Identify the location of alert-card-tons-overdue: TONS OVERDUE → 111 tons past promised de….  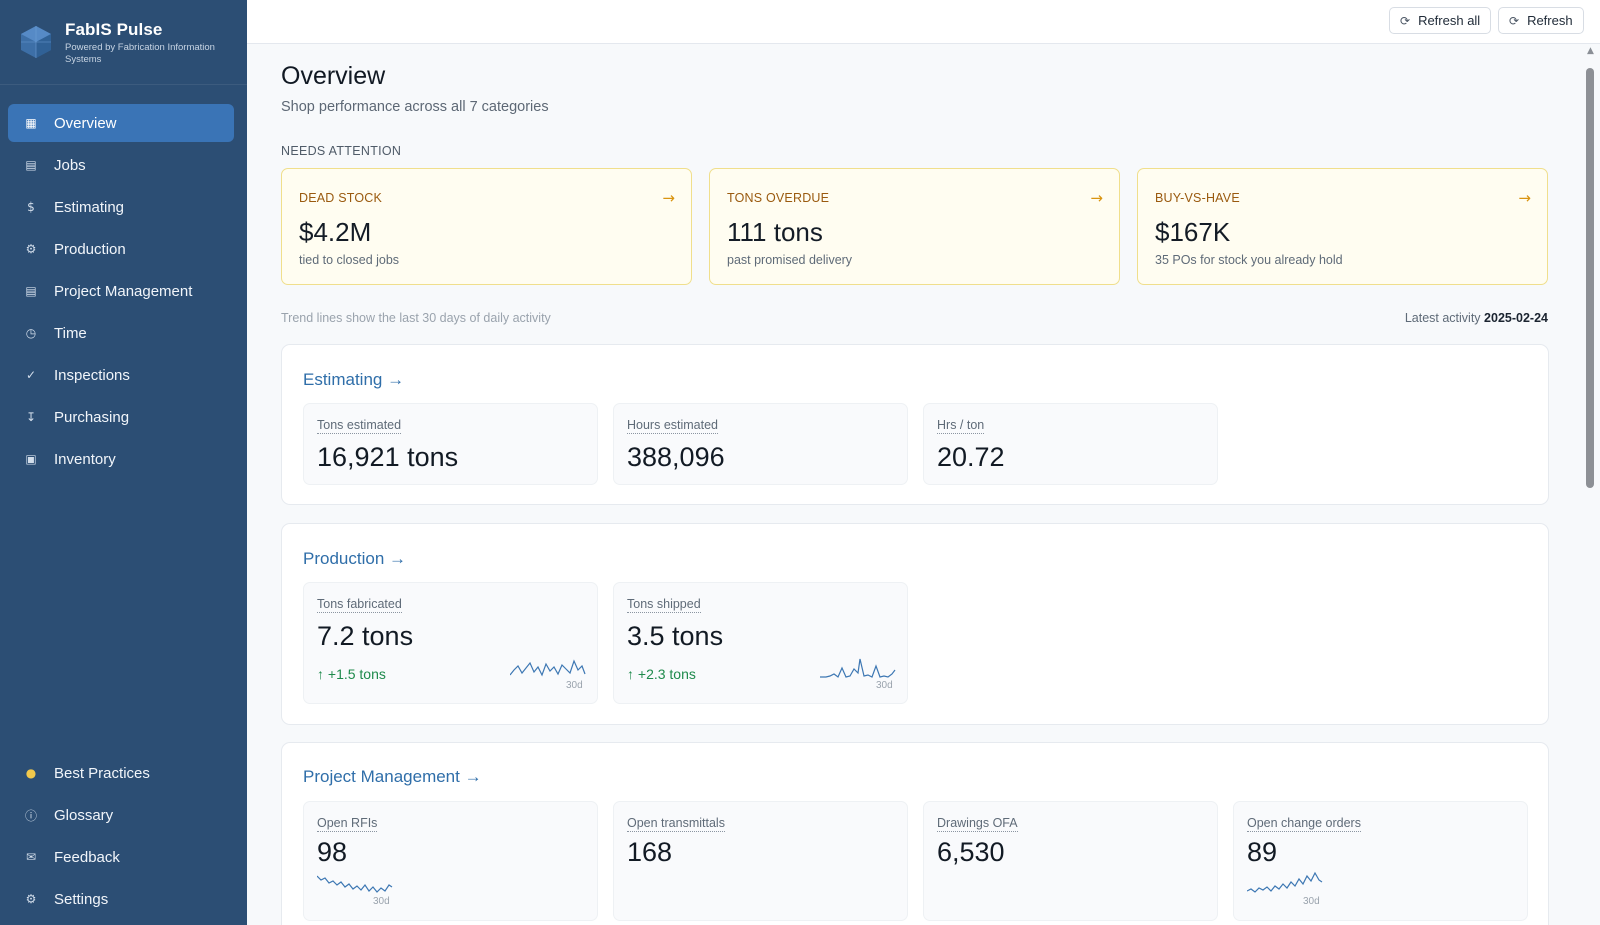
(914, 226).